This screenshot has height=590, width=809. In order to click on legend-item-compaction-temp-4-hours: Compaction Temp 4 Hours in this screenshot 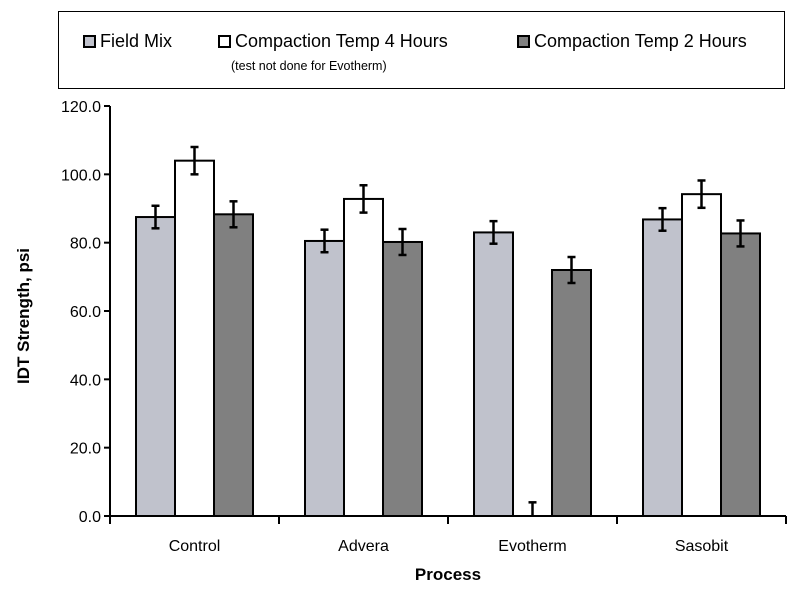, I will do `click(333, 41)`.